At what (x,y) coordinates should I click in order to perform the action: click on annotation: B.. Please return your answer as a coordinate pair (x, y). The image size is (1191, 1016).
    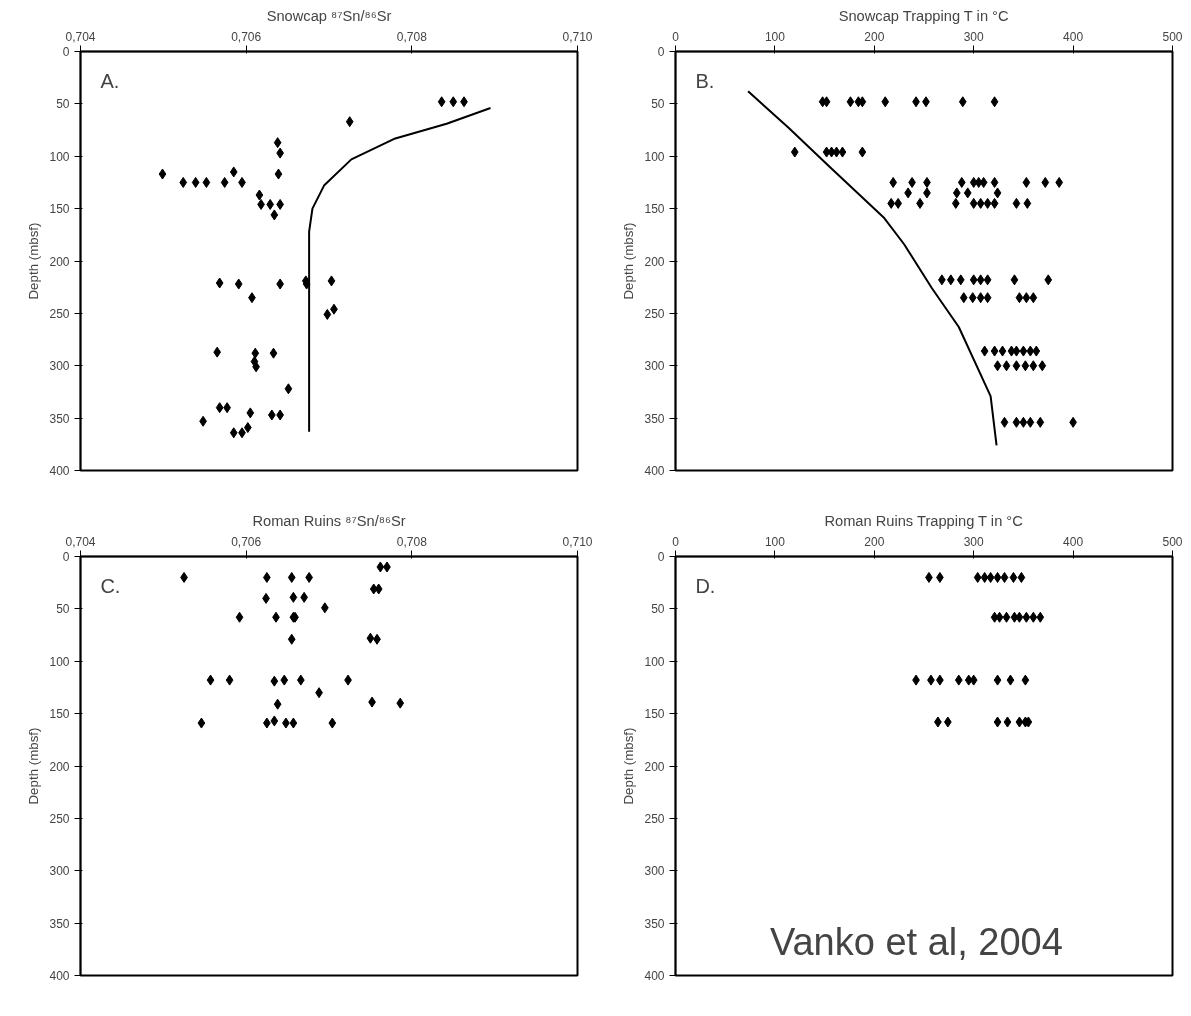
    Looking at the image, I should click on (705, 81).